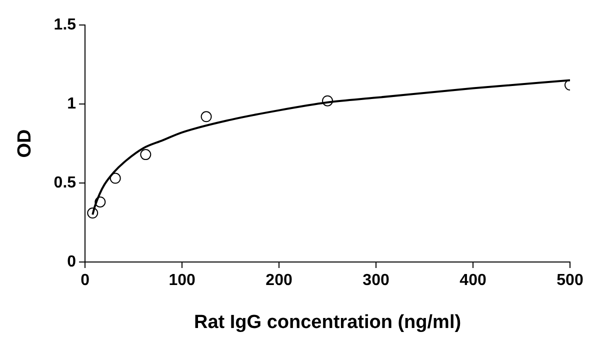  I want to click on x-tick-label: 100, so click(182, 281).